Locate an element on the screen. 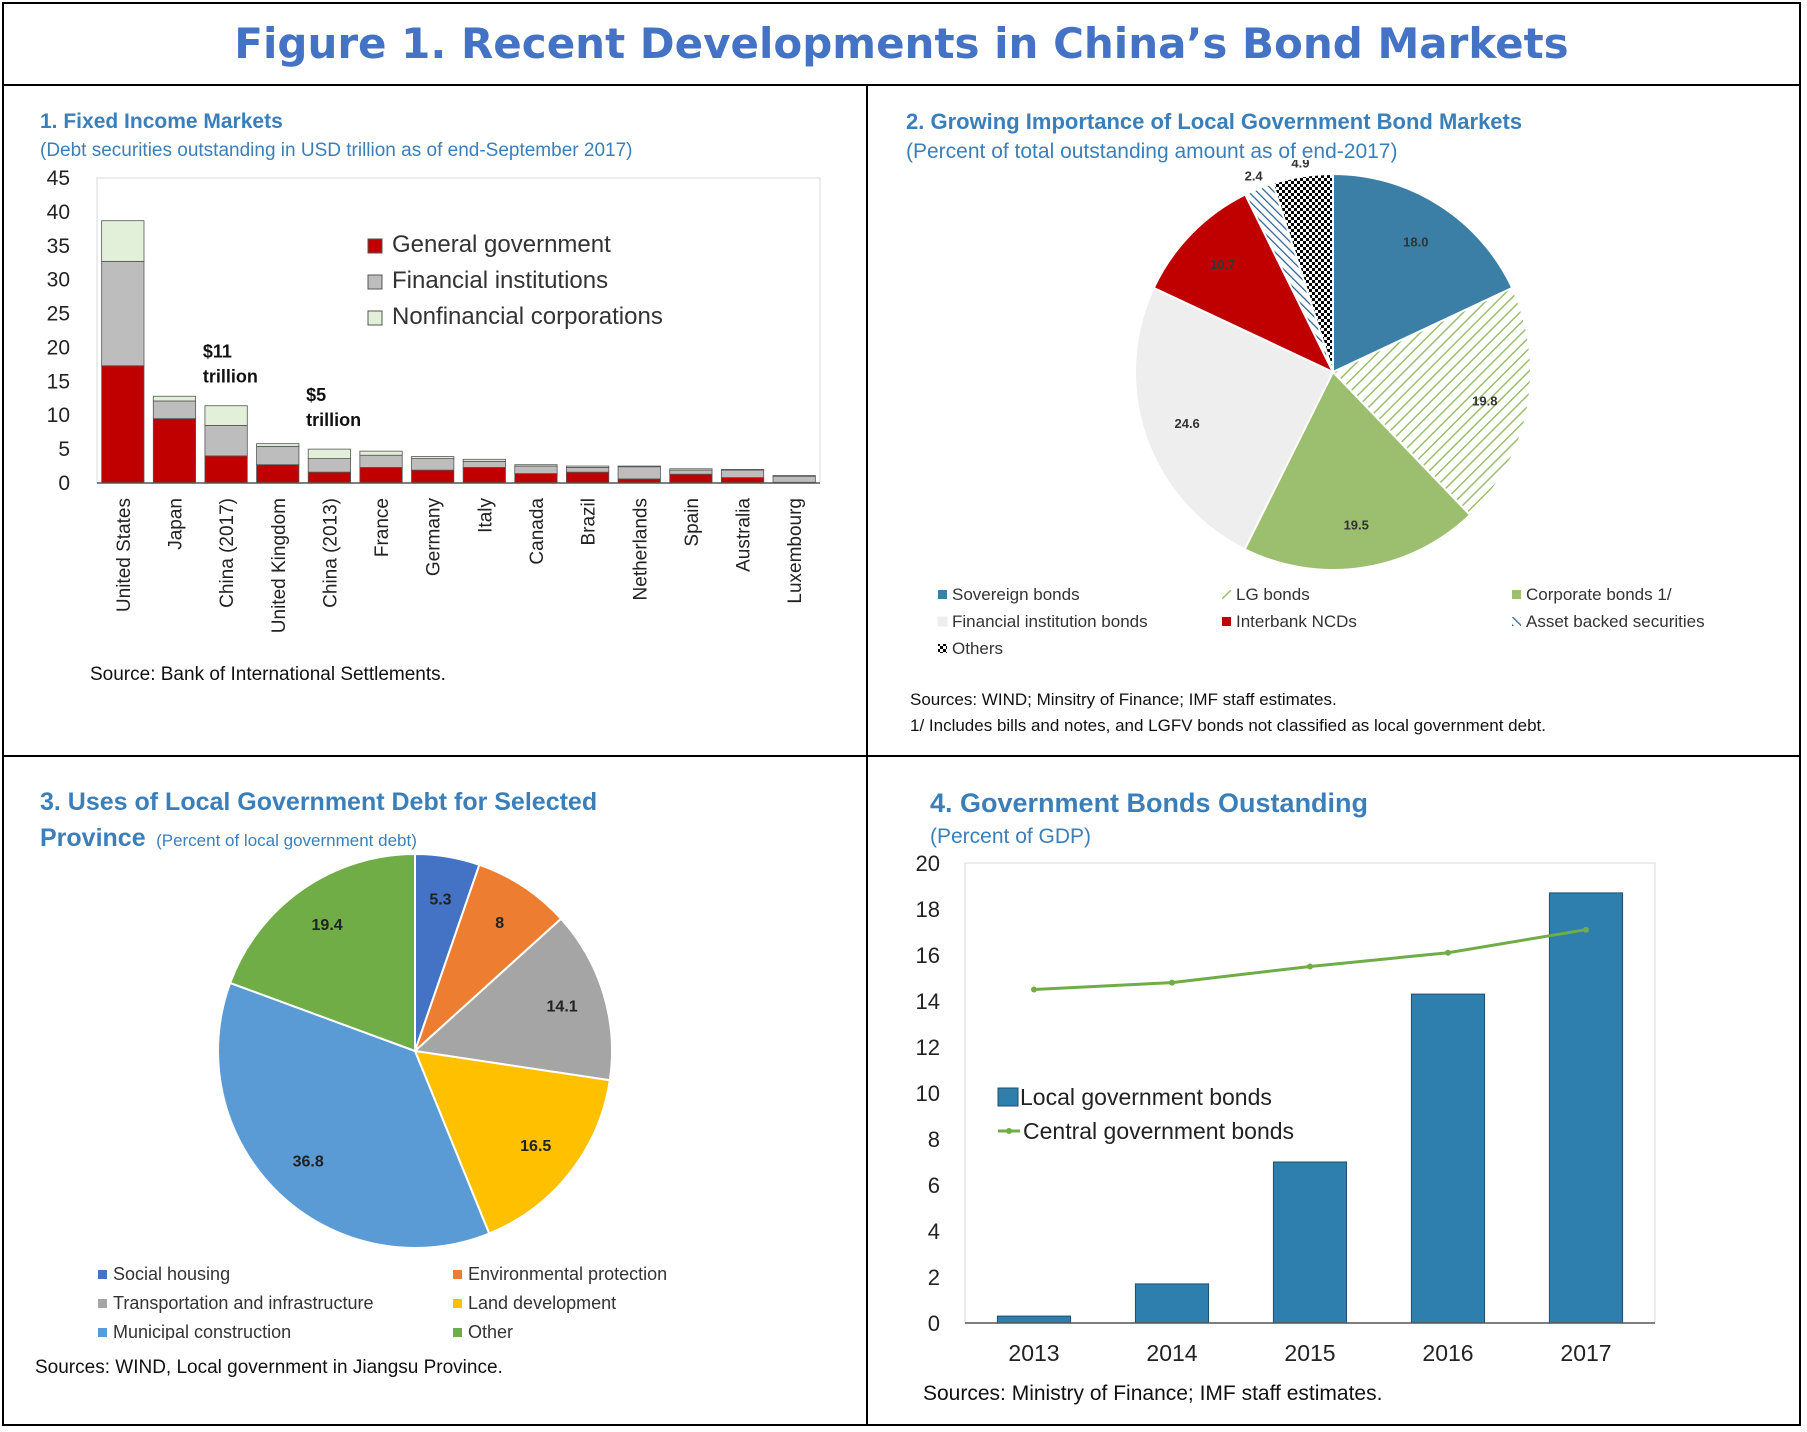 The width and height of the screenshot is (1807, 1432). panel3-subtitle: (Percent of local government debt) is located at coordinates (286, 840).